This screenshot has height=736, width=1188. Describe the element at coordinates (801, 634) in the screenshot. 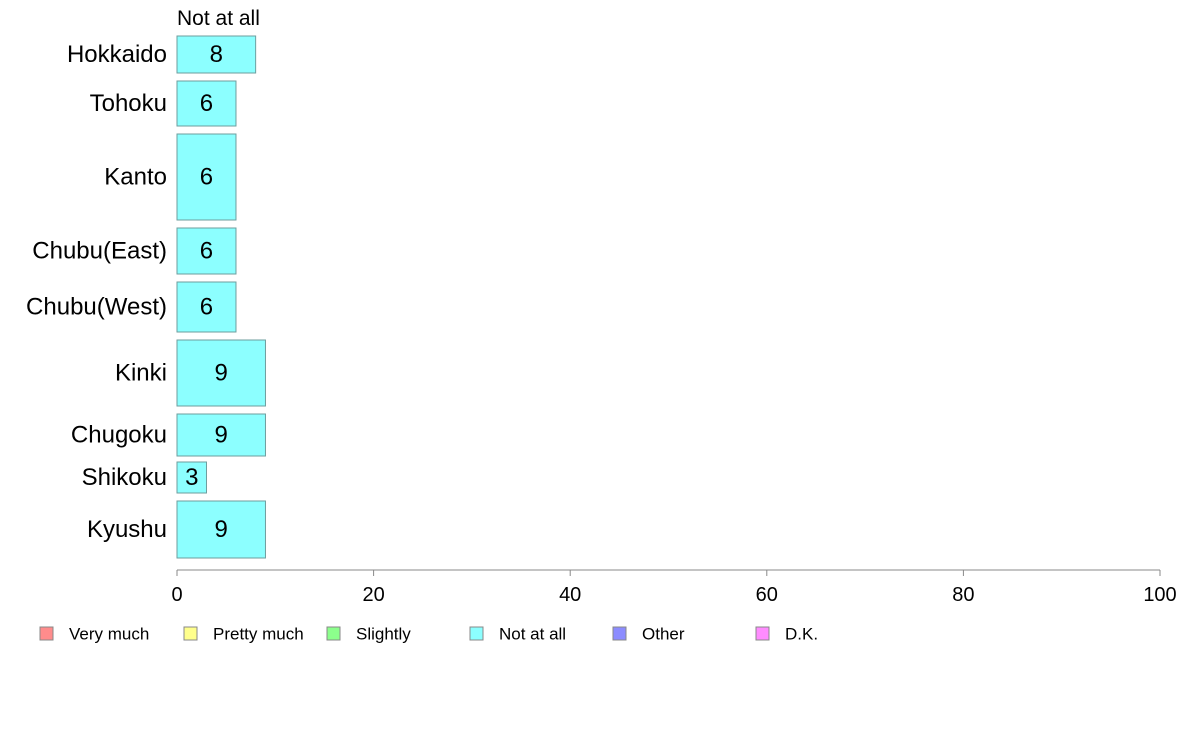

I see `legend-label: D.K.` at that location.